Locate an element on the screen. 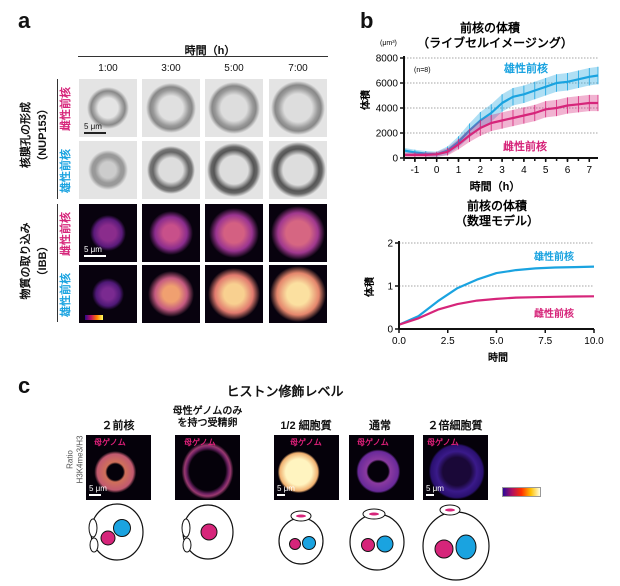 The image size is (620, 586). chart1-title: 前核の体積 is located at coordinates (490, 27).